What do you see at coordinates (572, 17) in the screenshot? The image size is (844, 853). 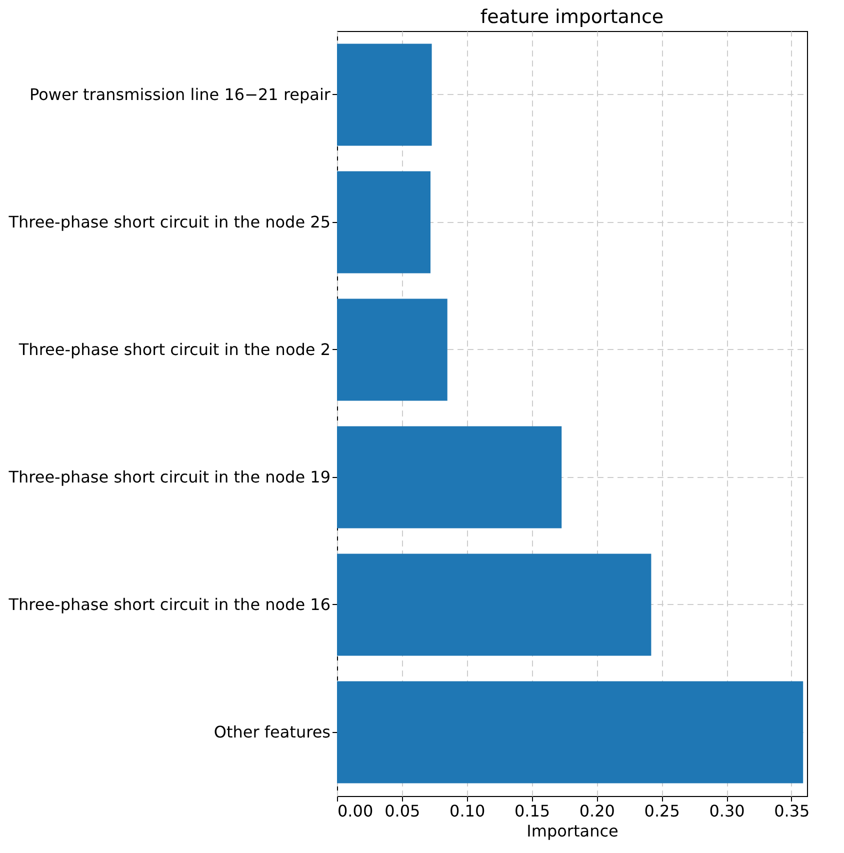 I see `chart-title: feature importance` at bounding box center [572, 17].